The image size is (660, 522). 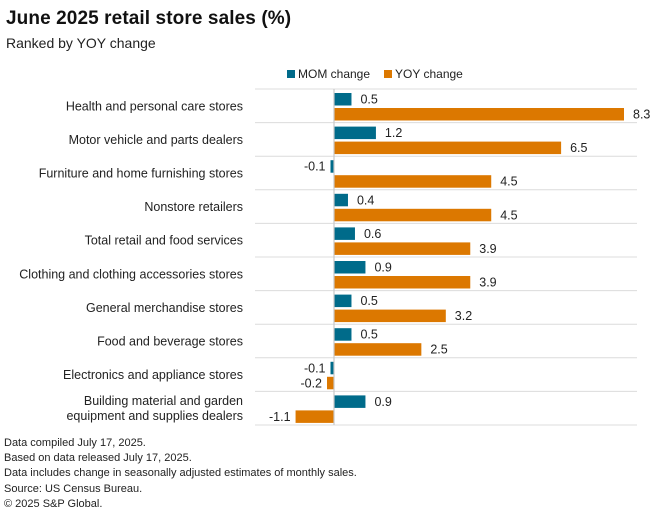 I want to click on legend-item-yoy: YOY change, so click(x=423, y=74).